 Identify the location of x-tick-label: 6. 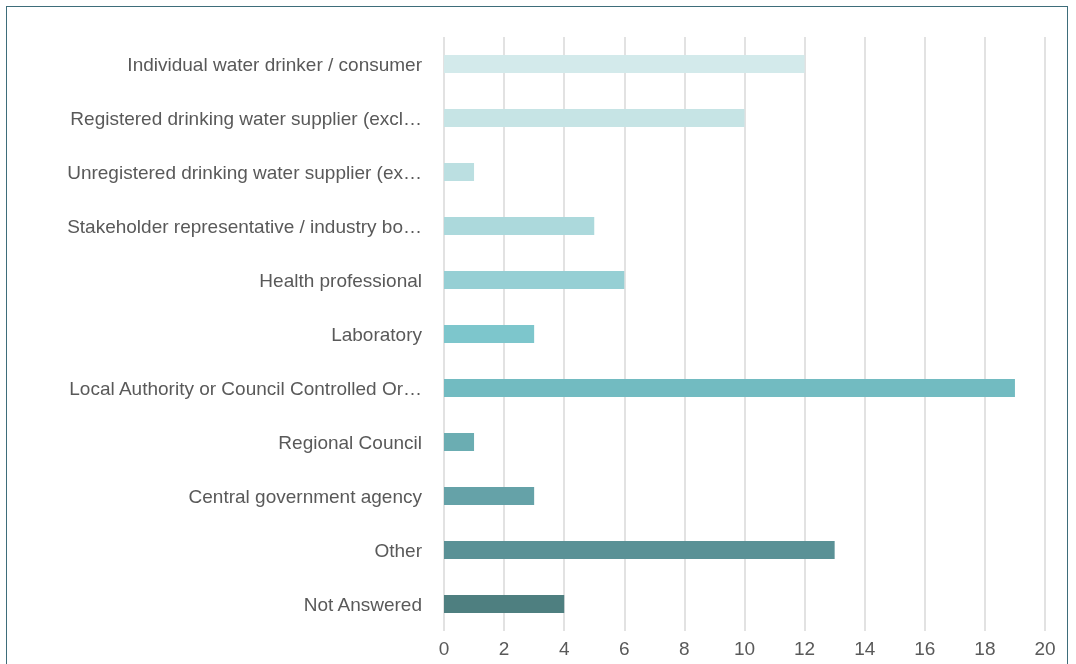
(624, 648).